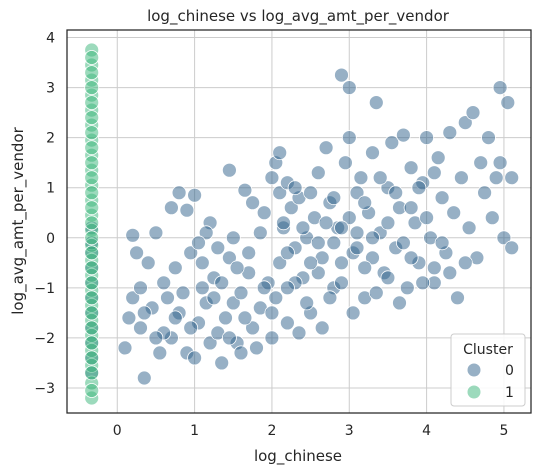 Image resolution: width=542 pixels, height=475 pixels. What do you see at coordinates (194, 431) in the screenshot?
I see `x-tick-label: 1` at bounding box center [194, 431].